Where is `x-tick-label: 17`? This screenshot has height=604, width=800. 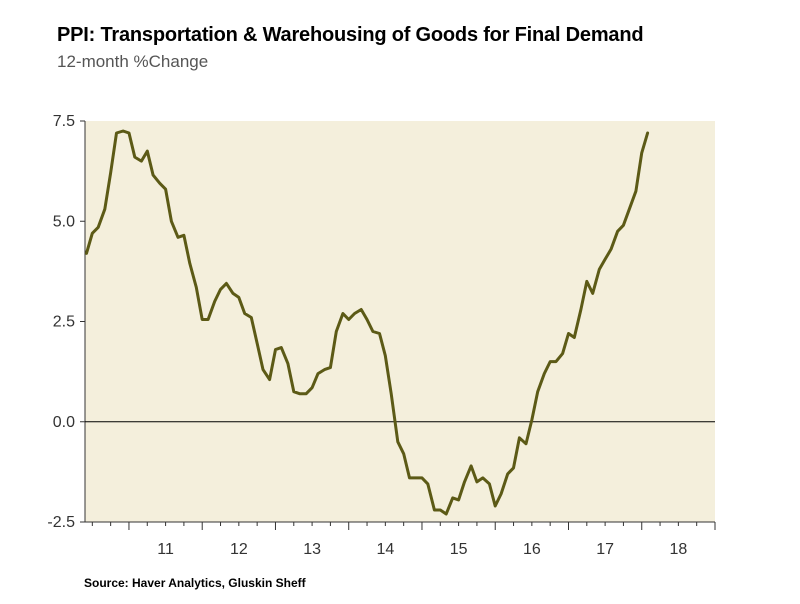 x-tick-label: 17 is located at coordinates (605, 549).